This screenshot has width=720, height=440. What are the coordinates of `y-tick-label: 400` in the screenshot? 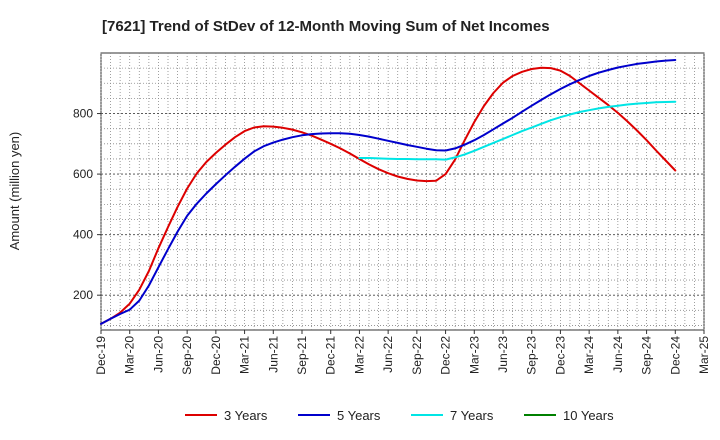 It's located at (83, 235).